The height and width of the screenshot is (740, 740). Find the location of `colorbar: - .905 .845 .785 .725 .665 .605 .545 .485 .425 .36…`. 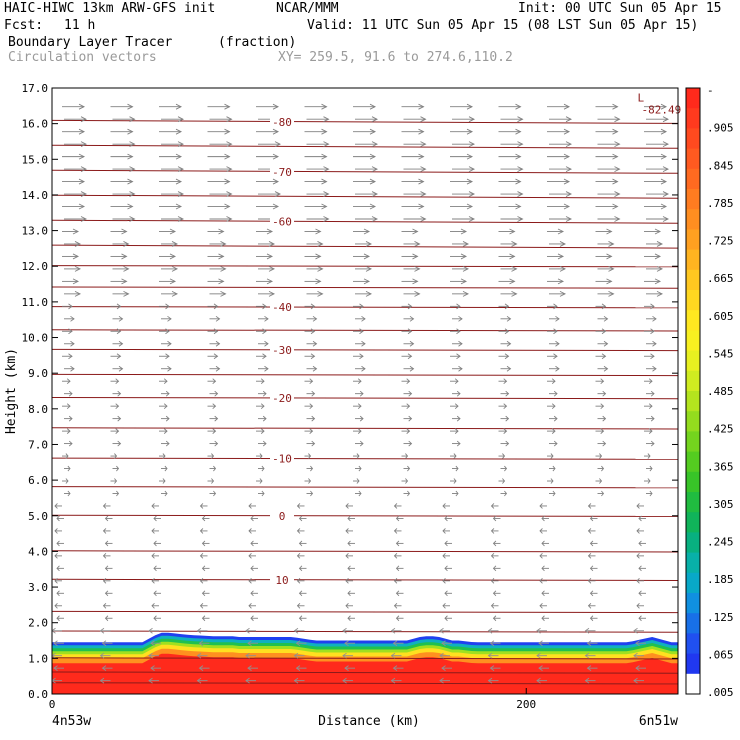

colorbar: - .905 .845 .785 .725 .665 .605 .545 .485 .425 .36… is located at coordinates (709, 391).